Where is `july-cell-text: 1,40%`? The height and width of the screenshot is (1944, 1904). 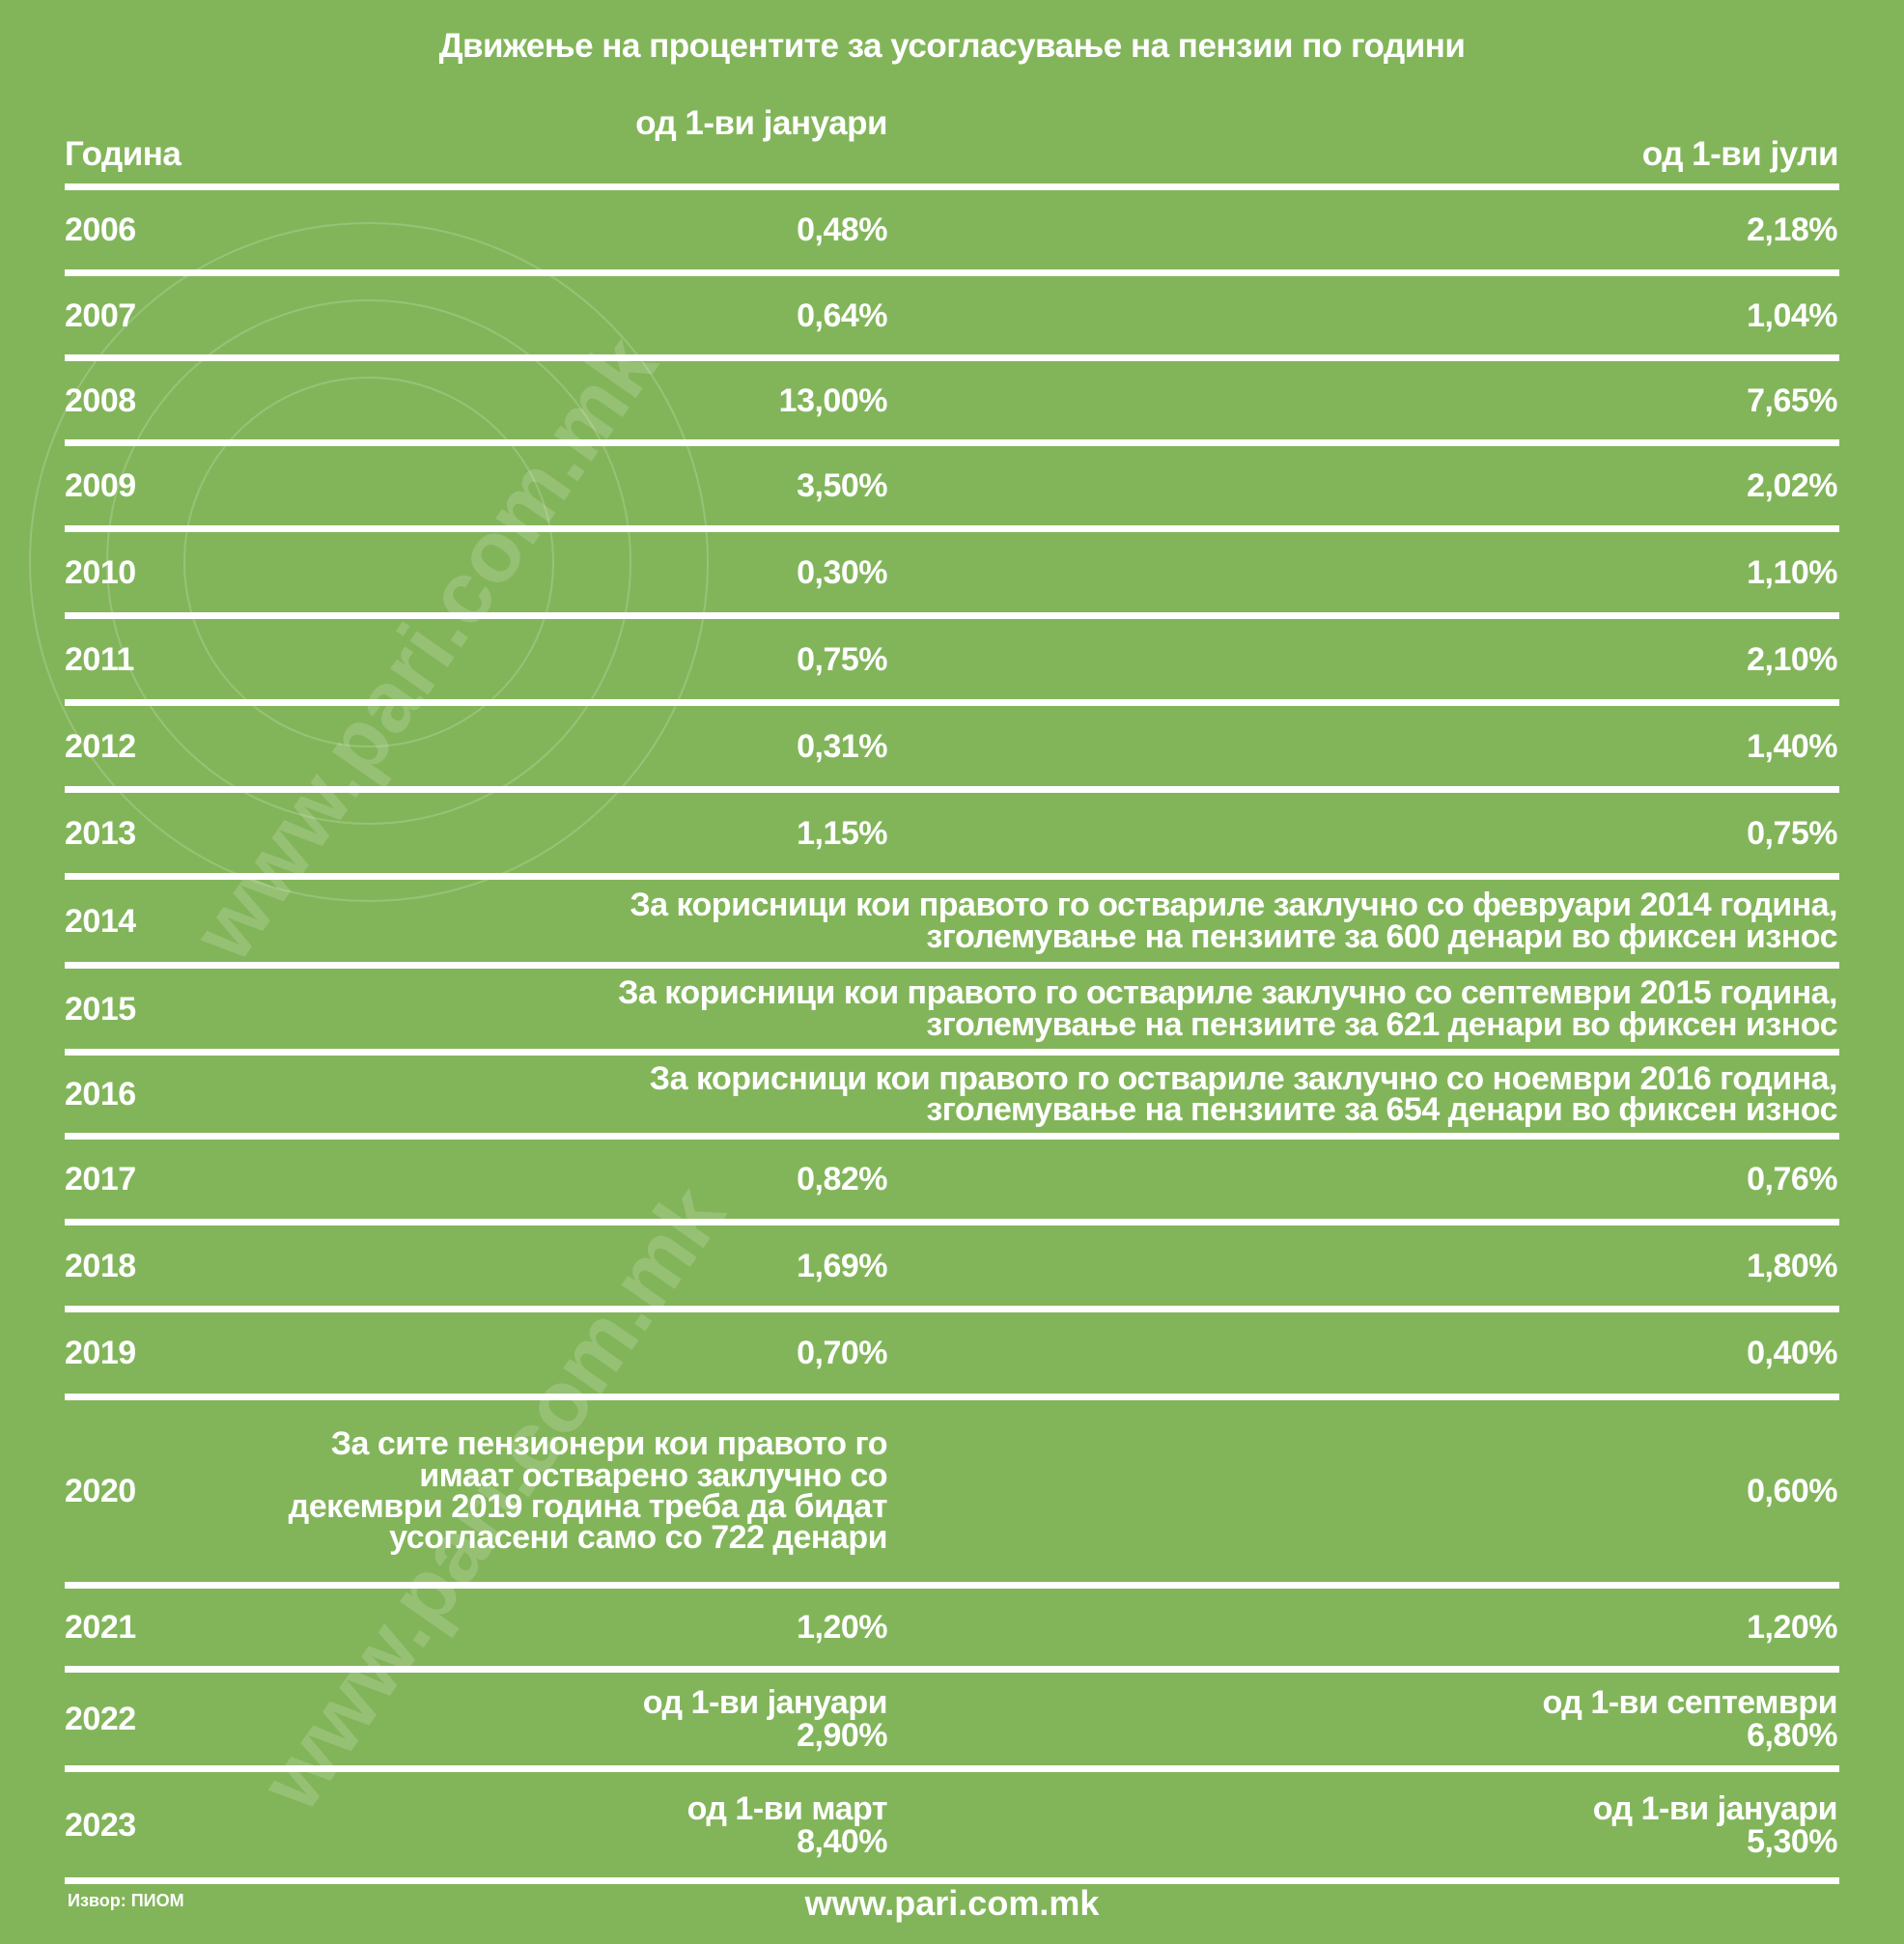
july-cell-text: 1,40% is located at coordinates (1792, 746).